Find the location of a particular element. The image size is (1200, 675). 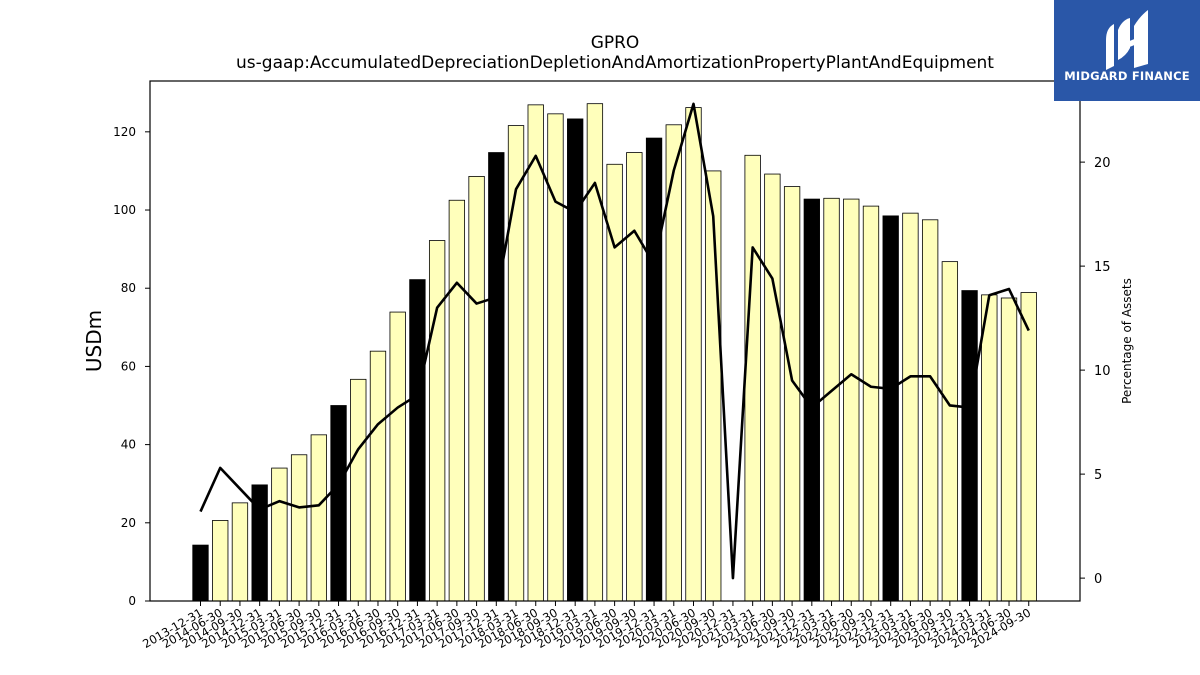

y2-tick-label-15: 15 is located at coordinates (1102, 267).